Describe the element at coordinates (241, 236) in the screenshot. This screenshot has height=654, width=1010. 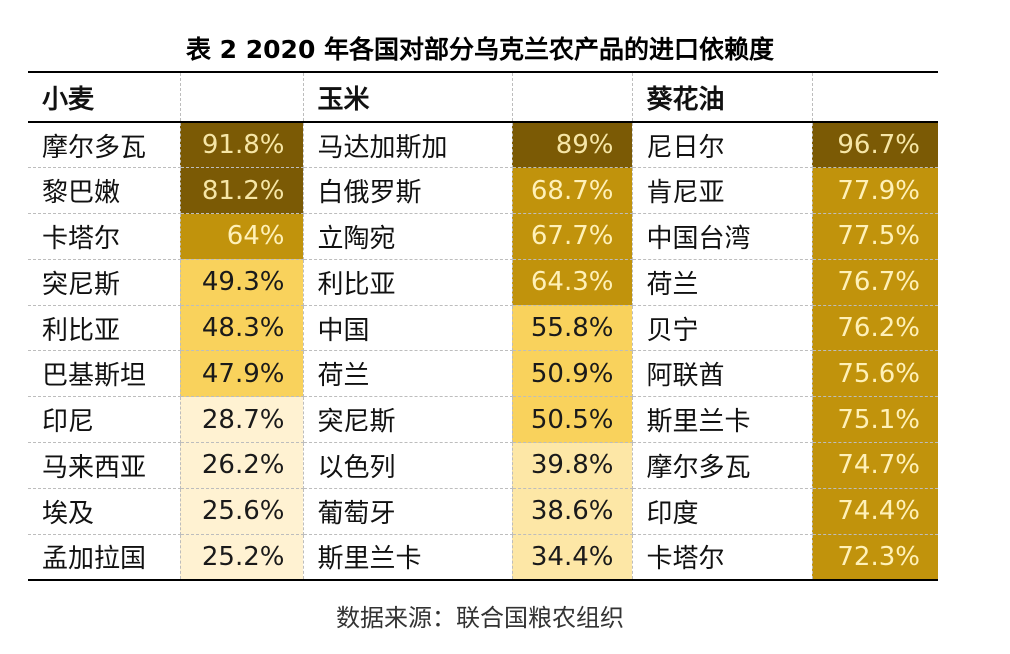
I see `dependence-value-cell: 64%` at that location.